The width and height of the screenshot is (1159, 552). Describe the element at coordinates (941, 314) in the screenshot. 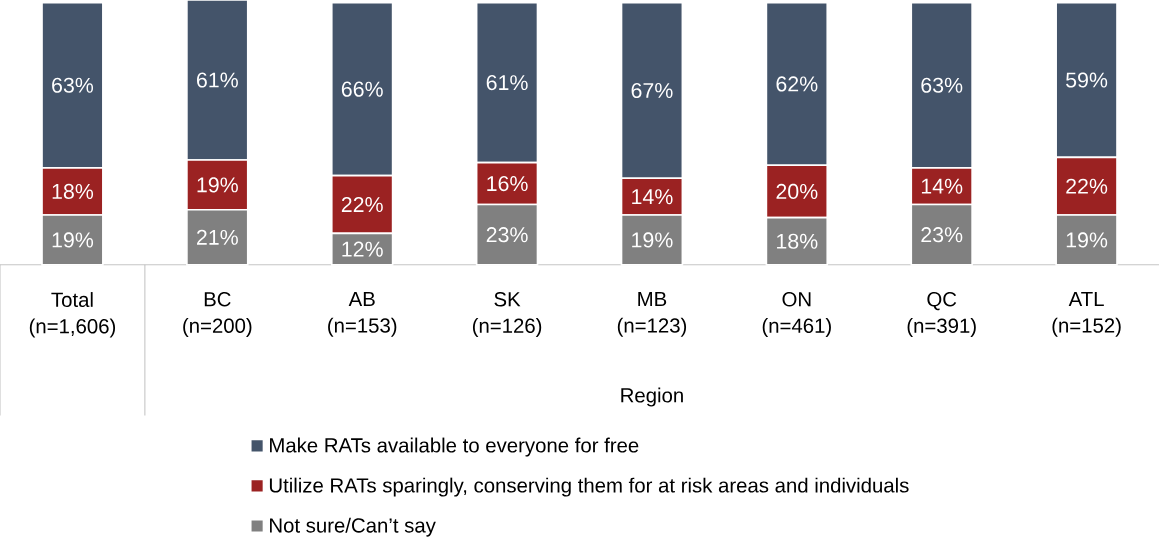

I see `x-tick-label: QC (n=391)` at that location.